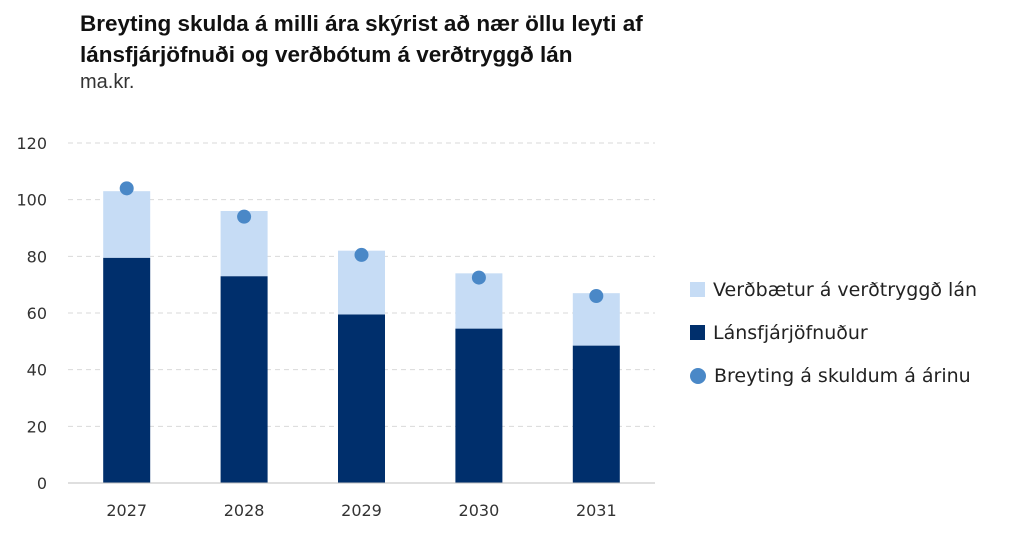 This screenshot has width=1024, height=538. Describe the element at coordinates (37, 313) in the screenshot. I see `y-tick-label: 60` at that location.